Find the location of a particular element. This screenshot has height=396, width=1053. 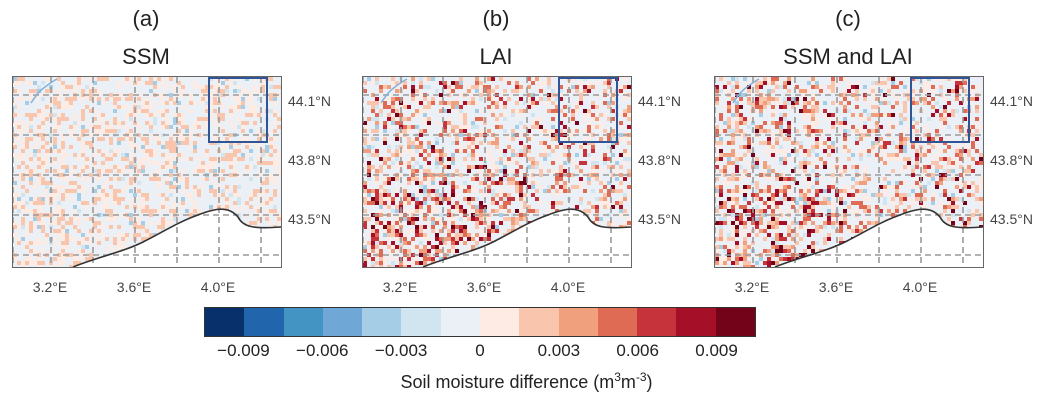

river-line is located at coordinates (746, 91).